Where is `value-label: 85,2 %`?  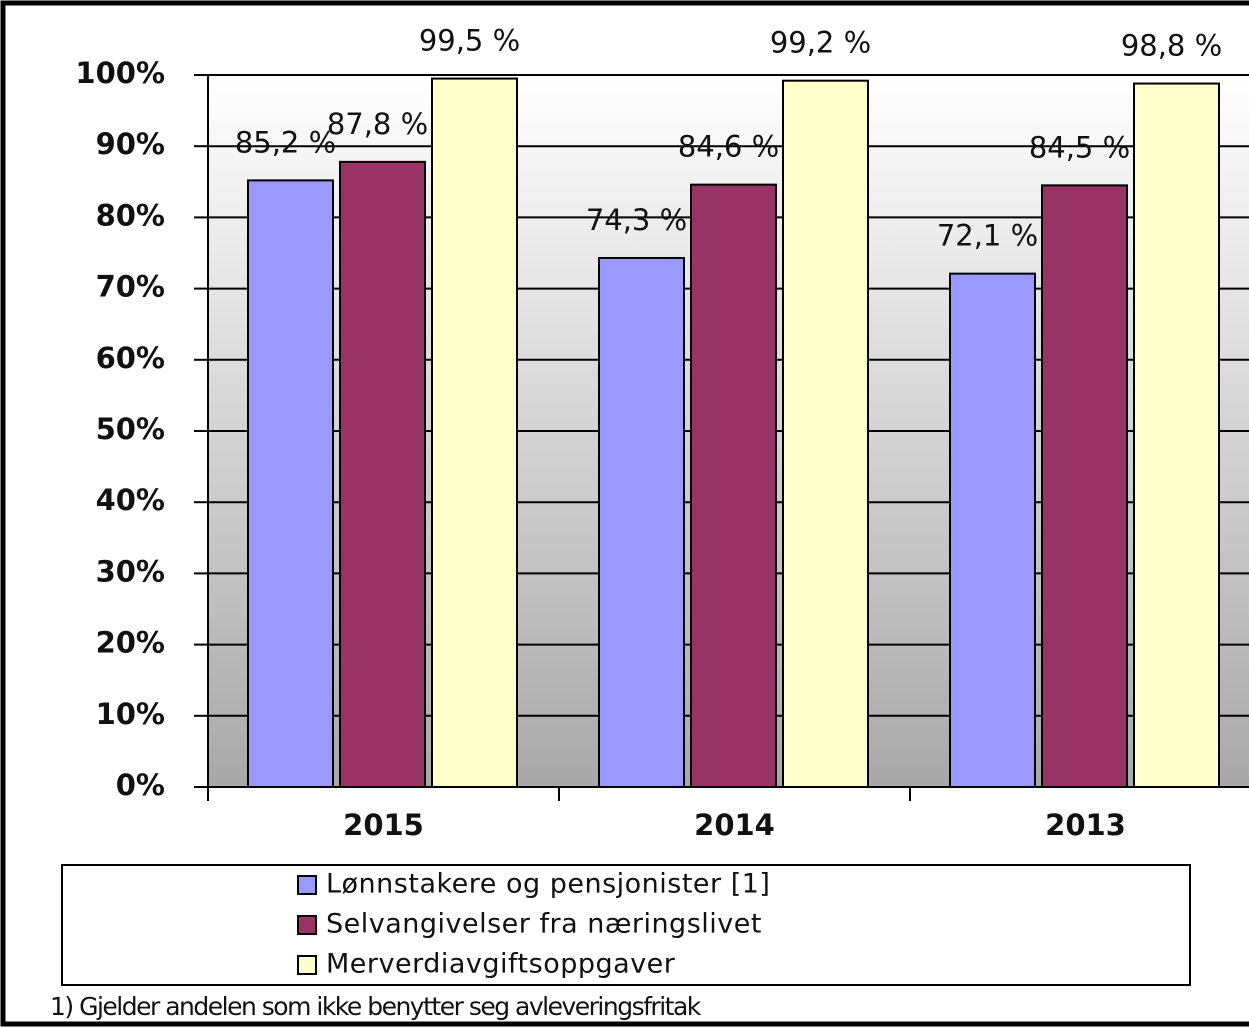
value-label: 85,2 % is located at coordinates (285, 142).